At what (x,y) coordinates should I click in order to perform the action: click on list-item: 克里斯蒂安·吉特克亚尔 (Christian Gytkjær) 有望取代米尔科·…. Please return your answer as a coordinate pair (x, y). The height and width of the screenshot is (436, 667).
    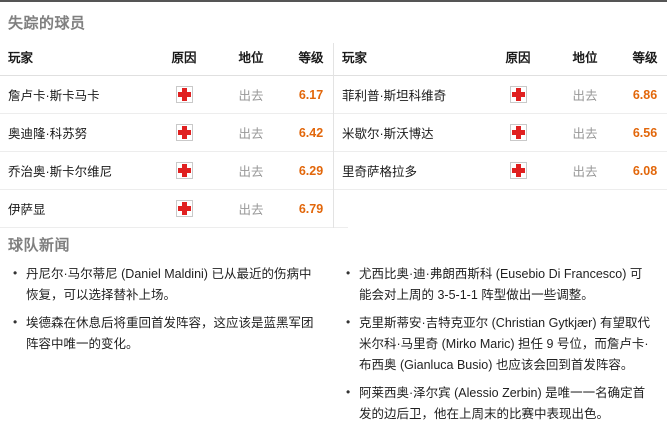
    Looking at the image, I should click on (499, 344).